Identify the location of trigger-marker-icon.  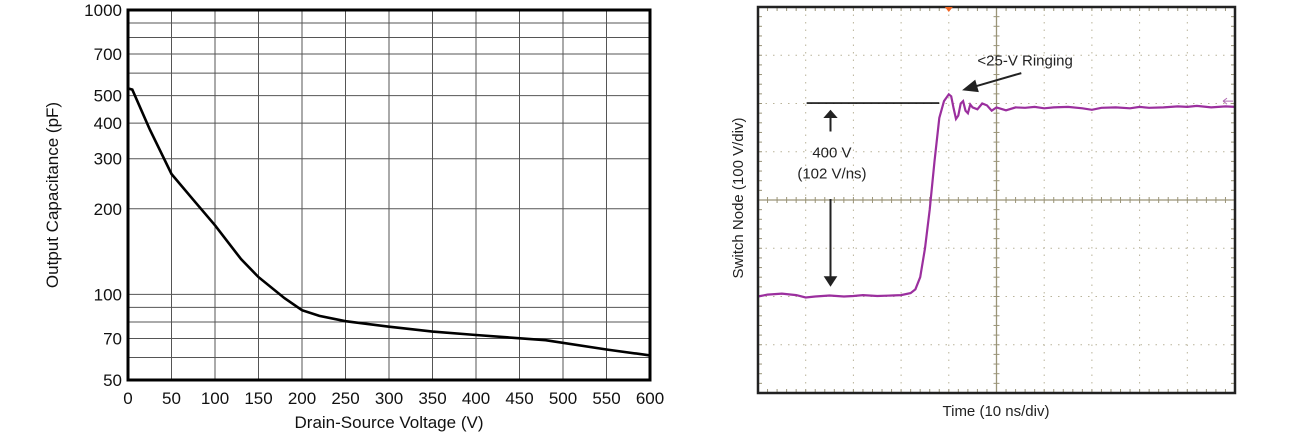
(948, 9).